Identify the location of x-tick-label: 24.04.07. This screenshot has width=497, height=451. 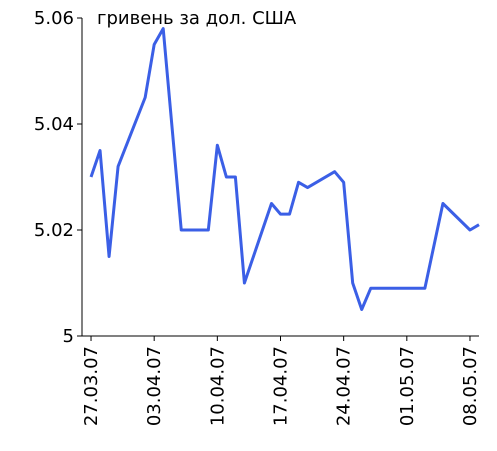
(344, 386).